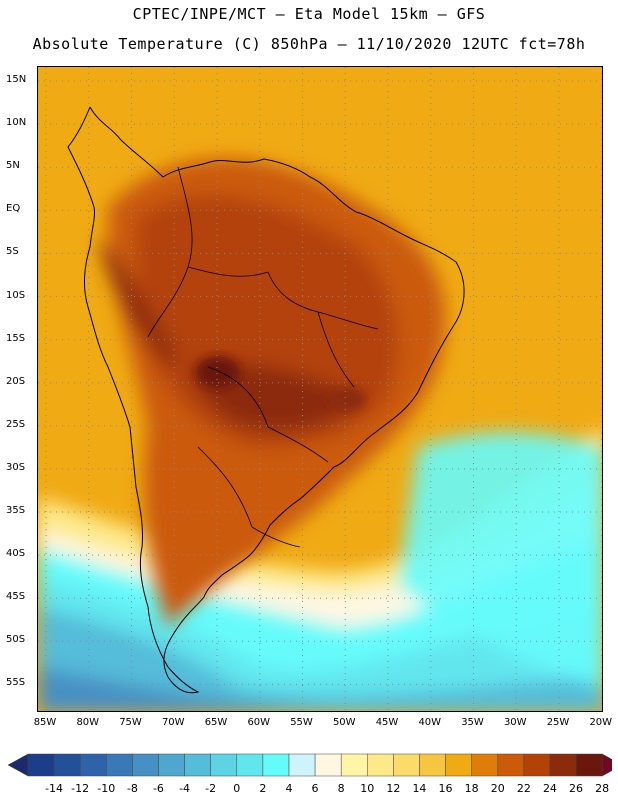 The width and height of the screenshot is (618, 800). What do you see at coordinates (130, 722) in the screenshot?
I see `lon-label: 75W` at bounding box center [130, 722].